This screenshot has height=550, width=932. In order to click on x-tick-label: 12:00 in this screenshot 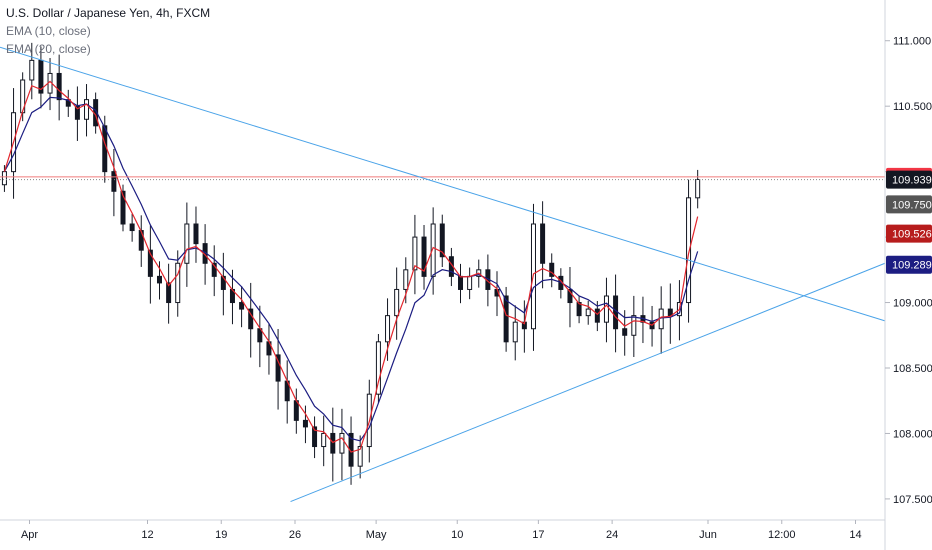, I will do `click(782, 535)`.